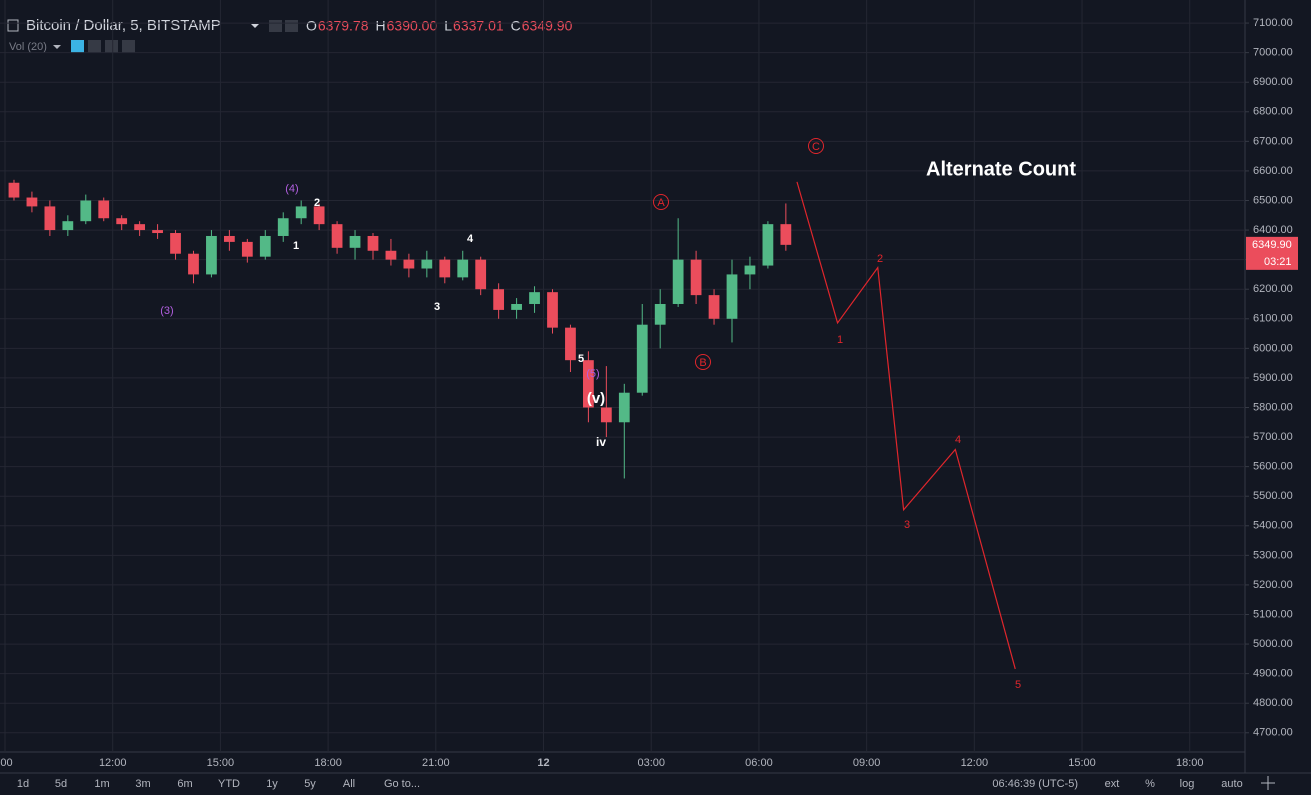 The width and height of the screenshot is (1311, 795). Describe the element at coordinates (1112, 784) in the screenshot. I see `option-button: ext` at that location.